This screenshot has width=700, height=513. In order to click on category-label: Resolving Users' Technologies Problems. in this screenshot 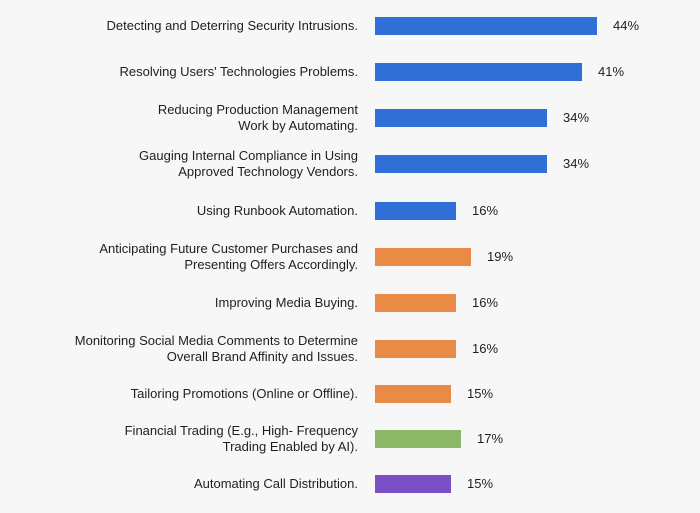, I will do `click(198, 72)`.